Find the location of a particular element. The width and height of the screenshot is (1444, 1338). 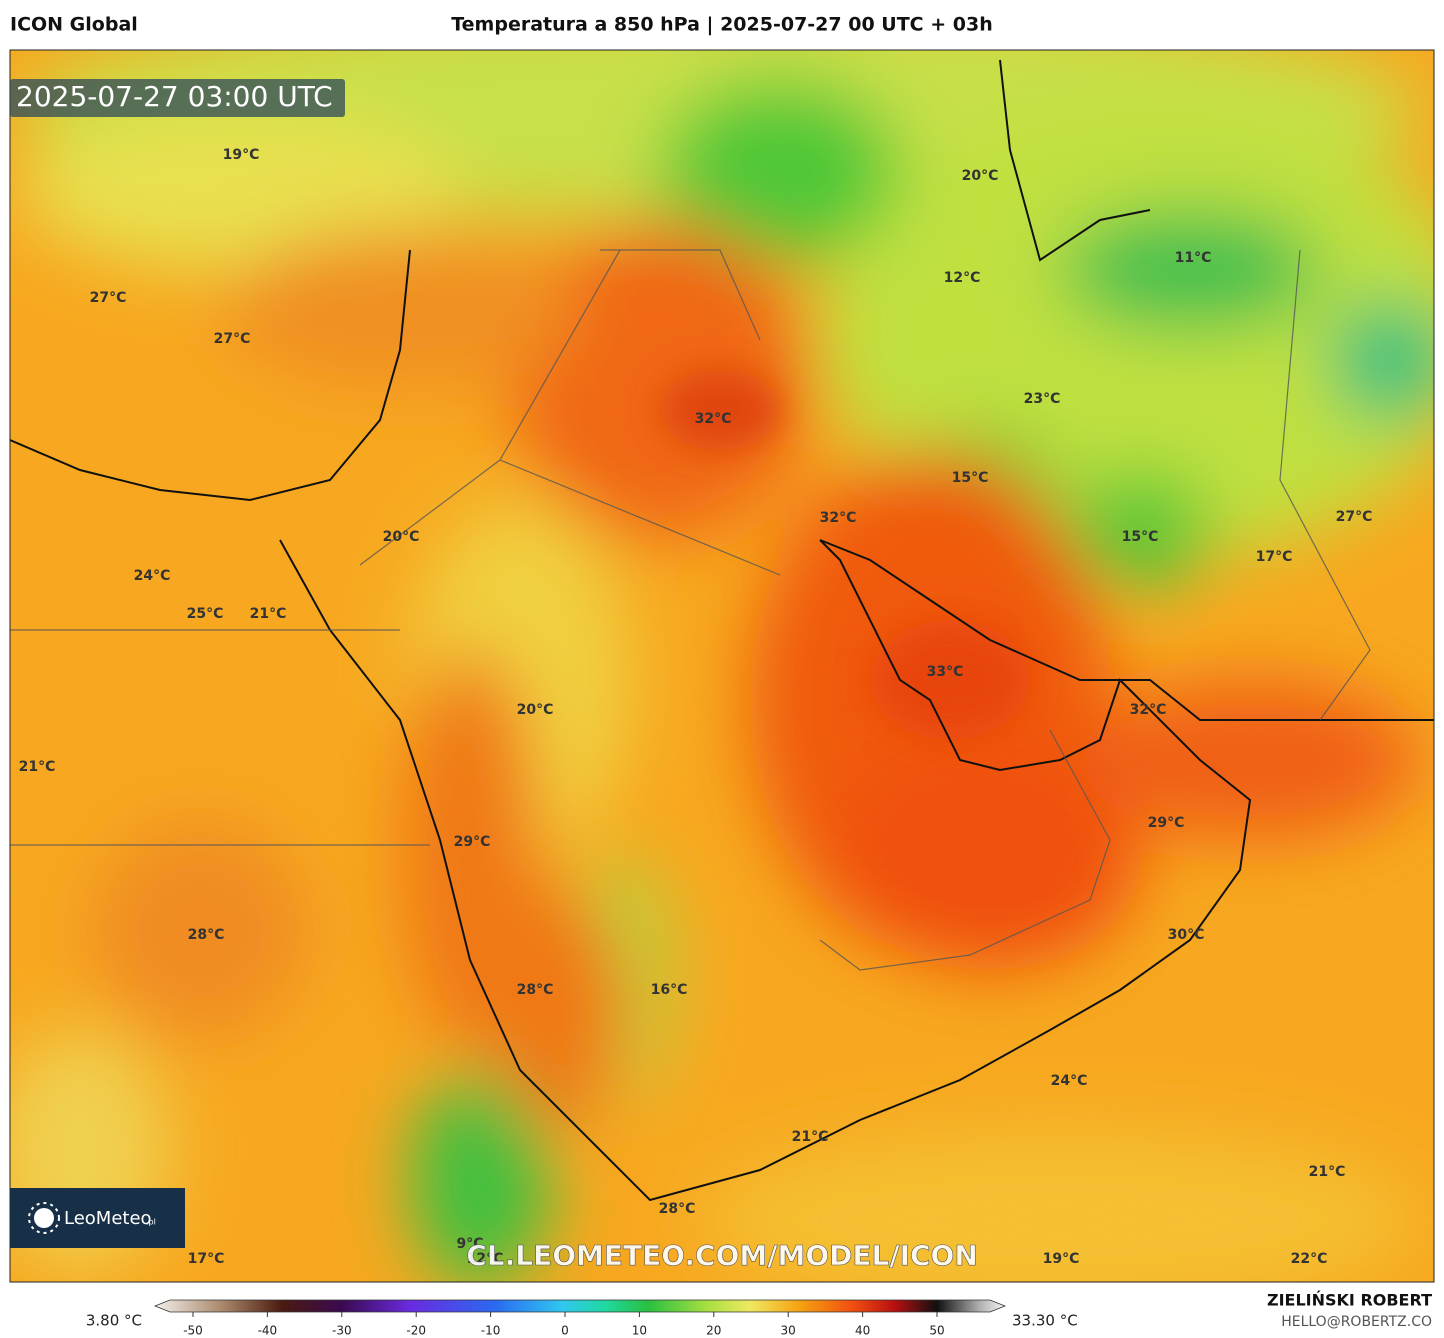

temperature-label: 23°C is located at coordinates (1042, 399).